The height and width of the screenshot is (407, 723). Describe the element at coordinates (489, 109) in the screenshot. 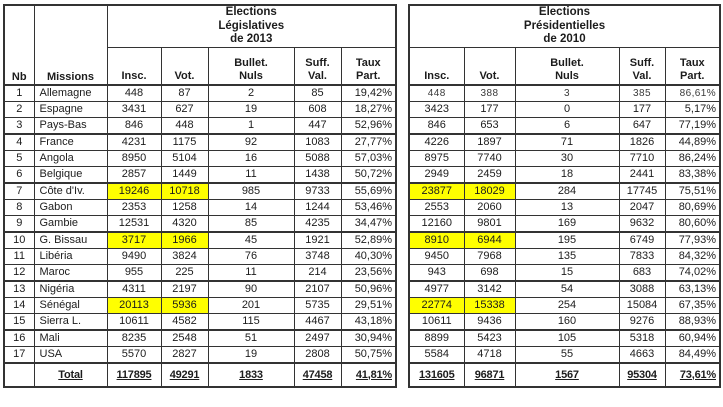

I see `cell-pres-vot: 177` at that location.